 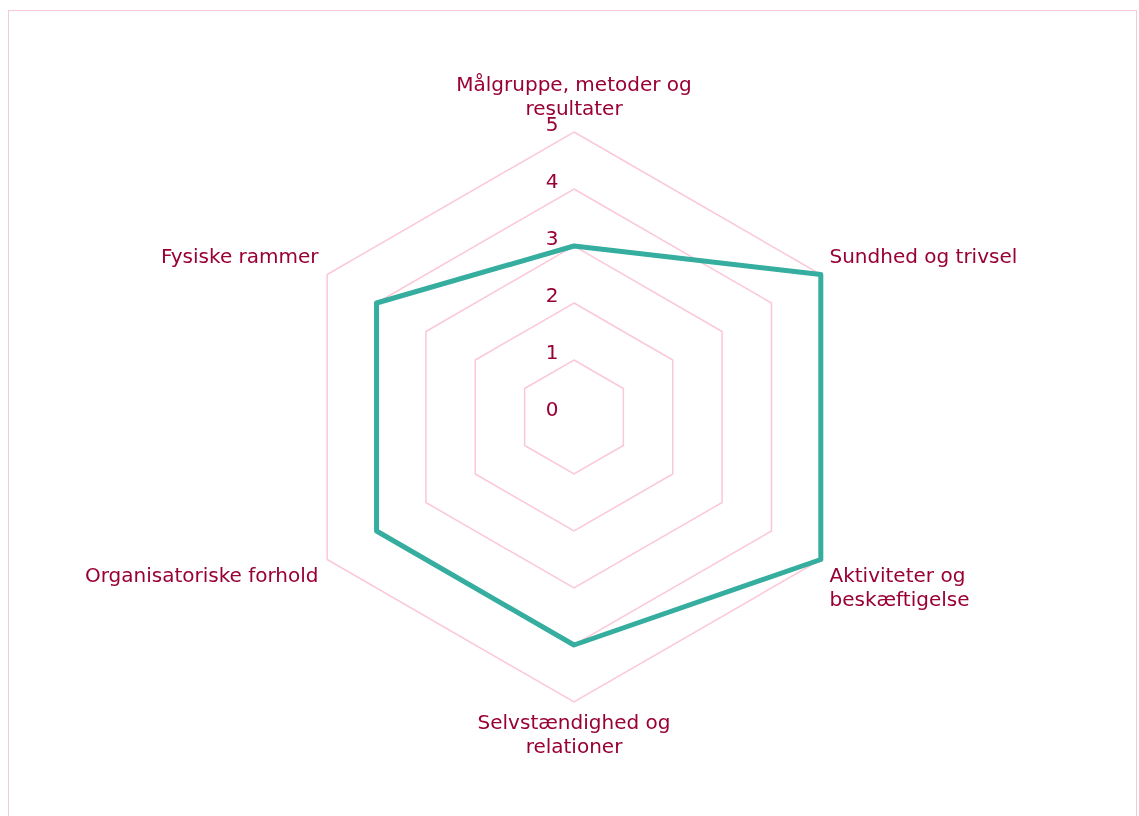 What do you see at coordinates (552, 181) in the screenshot?
I see `y-tick-label: 4` at bounding box center [552, 181].